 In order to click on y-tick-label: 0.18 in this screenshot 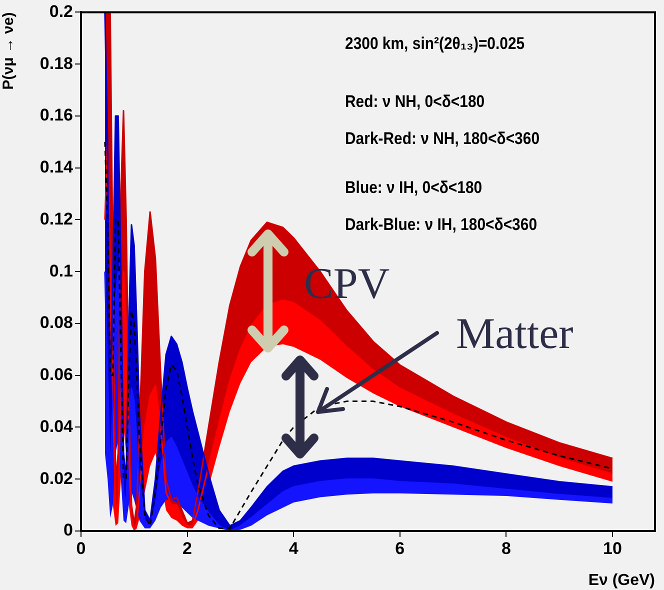, I will do `click(56, 63)`.